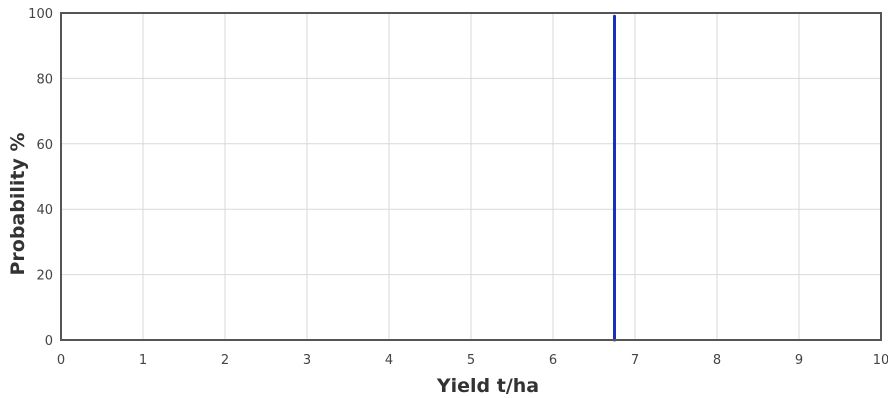 The image size is (888, 398). I want to click on x-tick-label: 3, so click(307, 360).